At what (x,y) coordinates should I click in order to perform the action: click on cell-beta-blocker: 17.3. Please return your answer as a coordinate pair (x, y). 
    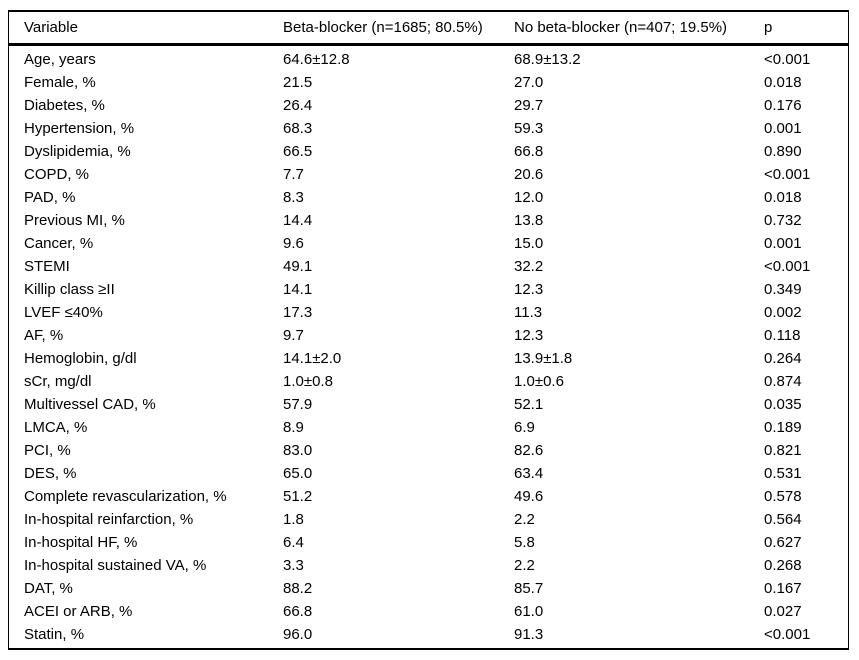
    Looking at the image, I should click on (298, 312).